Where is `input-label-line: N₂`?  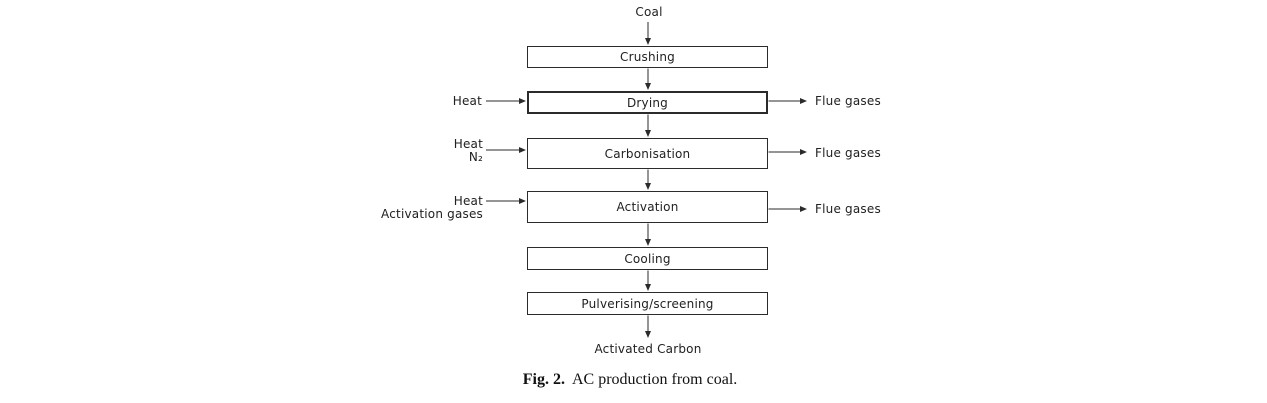
input-label-line: N₂ is located at coordinates (475, 157).